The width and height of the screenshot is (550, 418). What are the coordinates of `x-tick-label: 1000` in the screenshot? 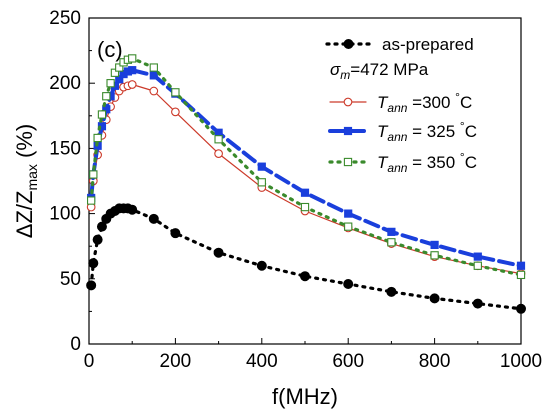 It's located at (521, 361).